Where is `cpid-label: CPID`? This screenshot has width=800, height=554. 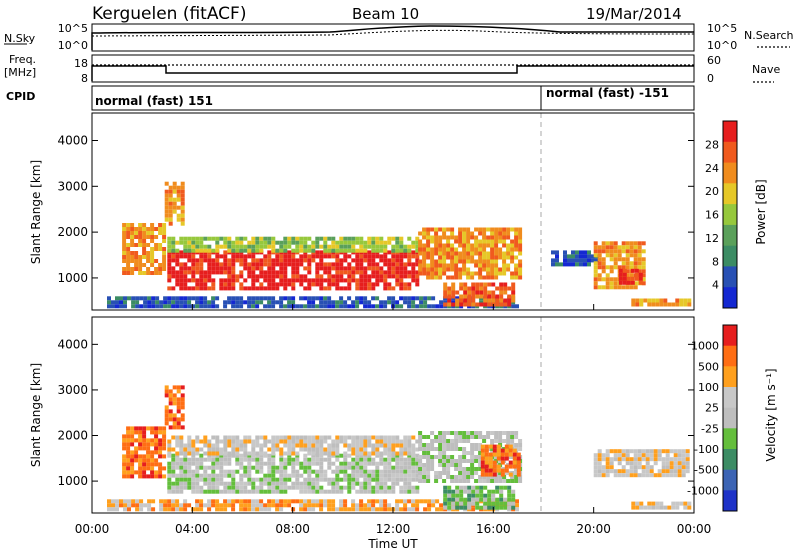 cpid-label: CPID is located at coordinates (20, 96).